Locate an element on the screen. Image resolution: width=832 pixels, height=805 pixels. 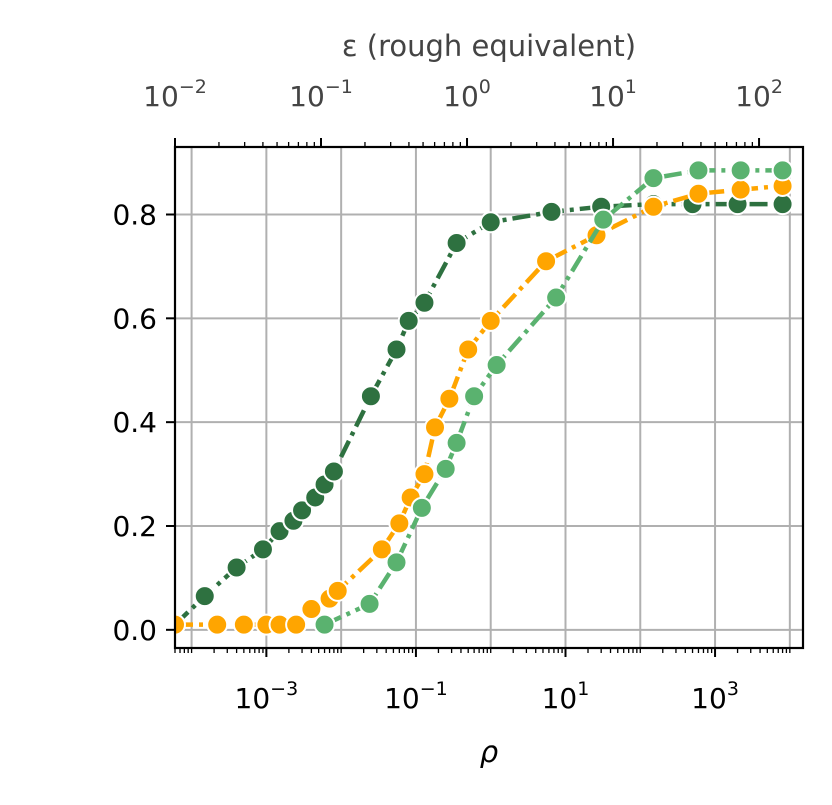
x-tick-label: 10³ is located at coordinates (715, 696).